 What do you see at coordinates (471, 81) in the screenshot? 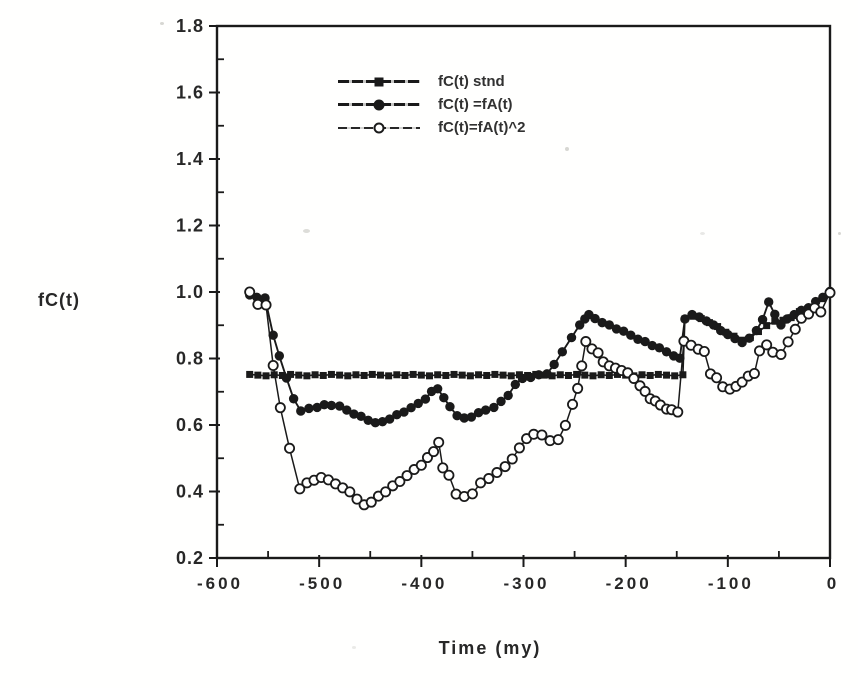
I see `legend-label: fC(t) stnd` at bounding box center [471, 81].